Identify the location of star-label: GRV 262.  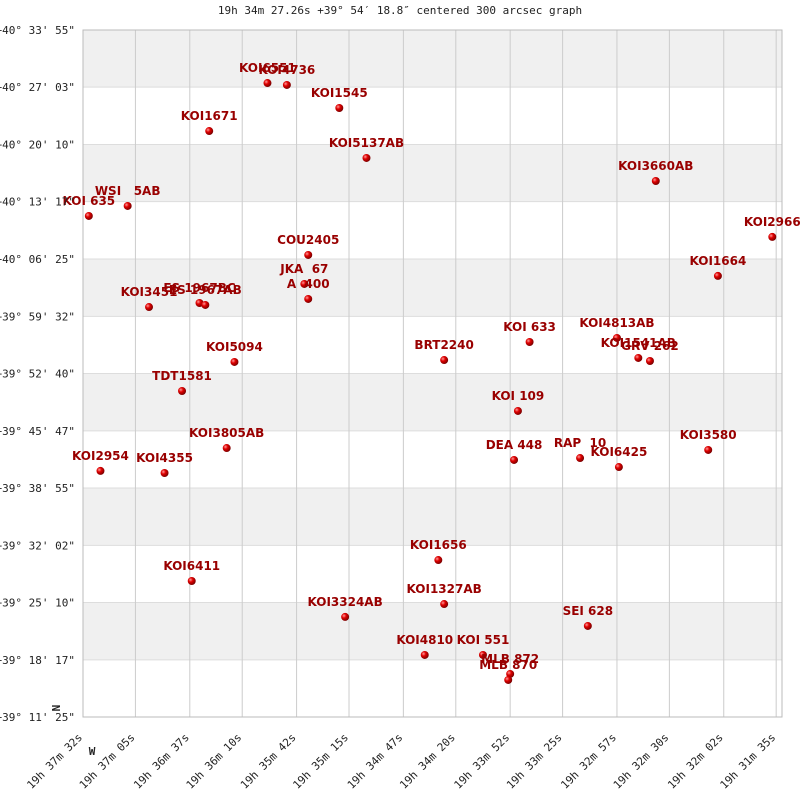
(650, 346).